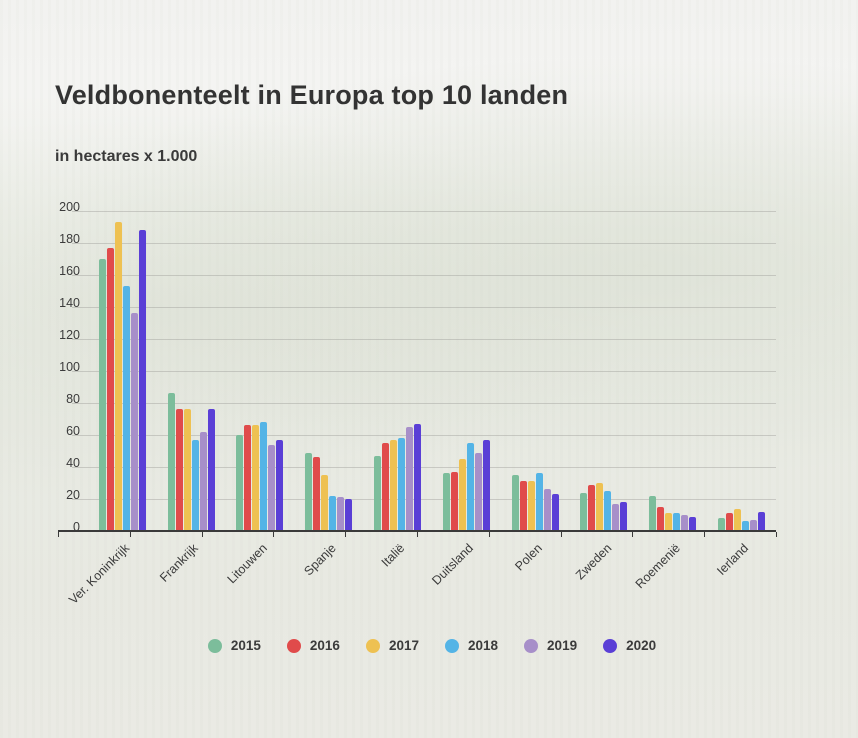 This screenshot has height=738, width=858. What do you see at coordinates (73, 463) in the screenshot?
I see `y-axis-tick-label: 40` at bounding box center [73, 463].